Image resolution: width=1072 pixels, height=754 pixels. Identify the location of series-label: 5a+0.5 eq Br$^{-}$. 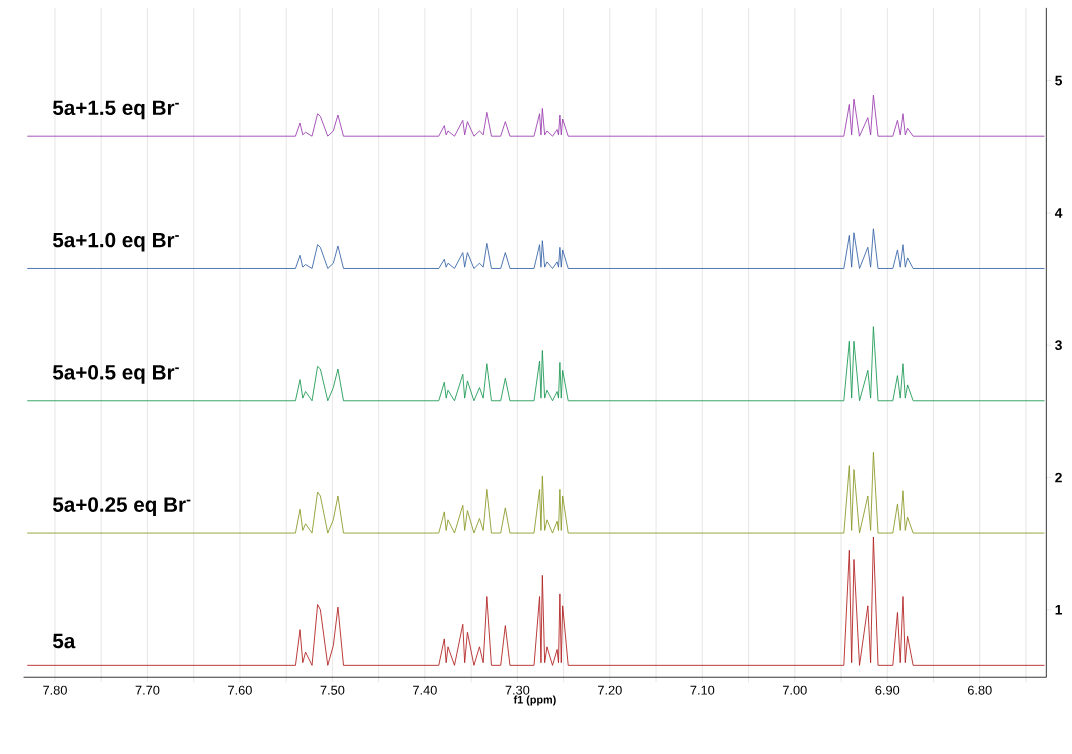
(115, 374).